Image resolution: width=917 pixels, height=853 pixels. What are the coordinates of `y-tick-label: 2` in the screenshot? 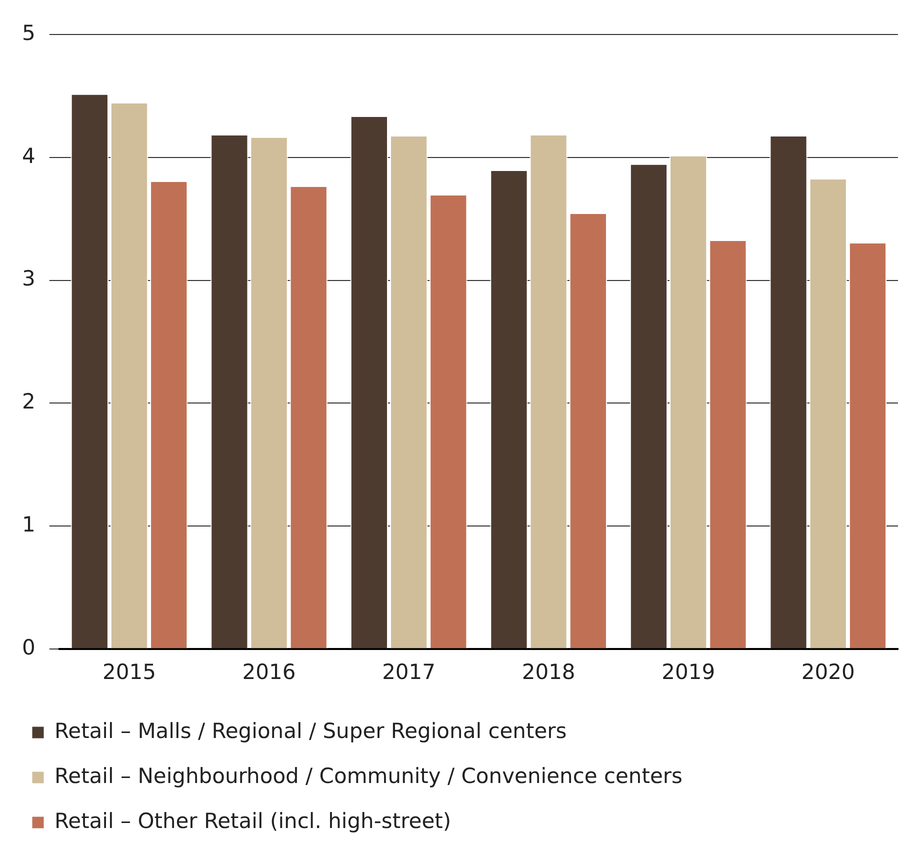 It's located at (29, 402).